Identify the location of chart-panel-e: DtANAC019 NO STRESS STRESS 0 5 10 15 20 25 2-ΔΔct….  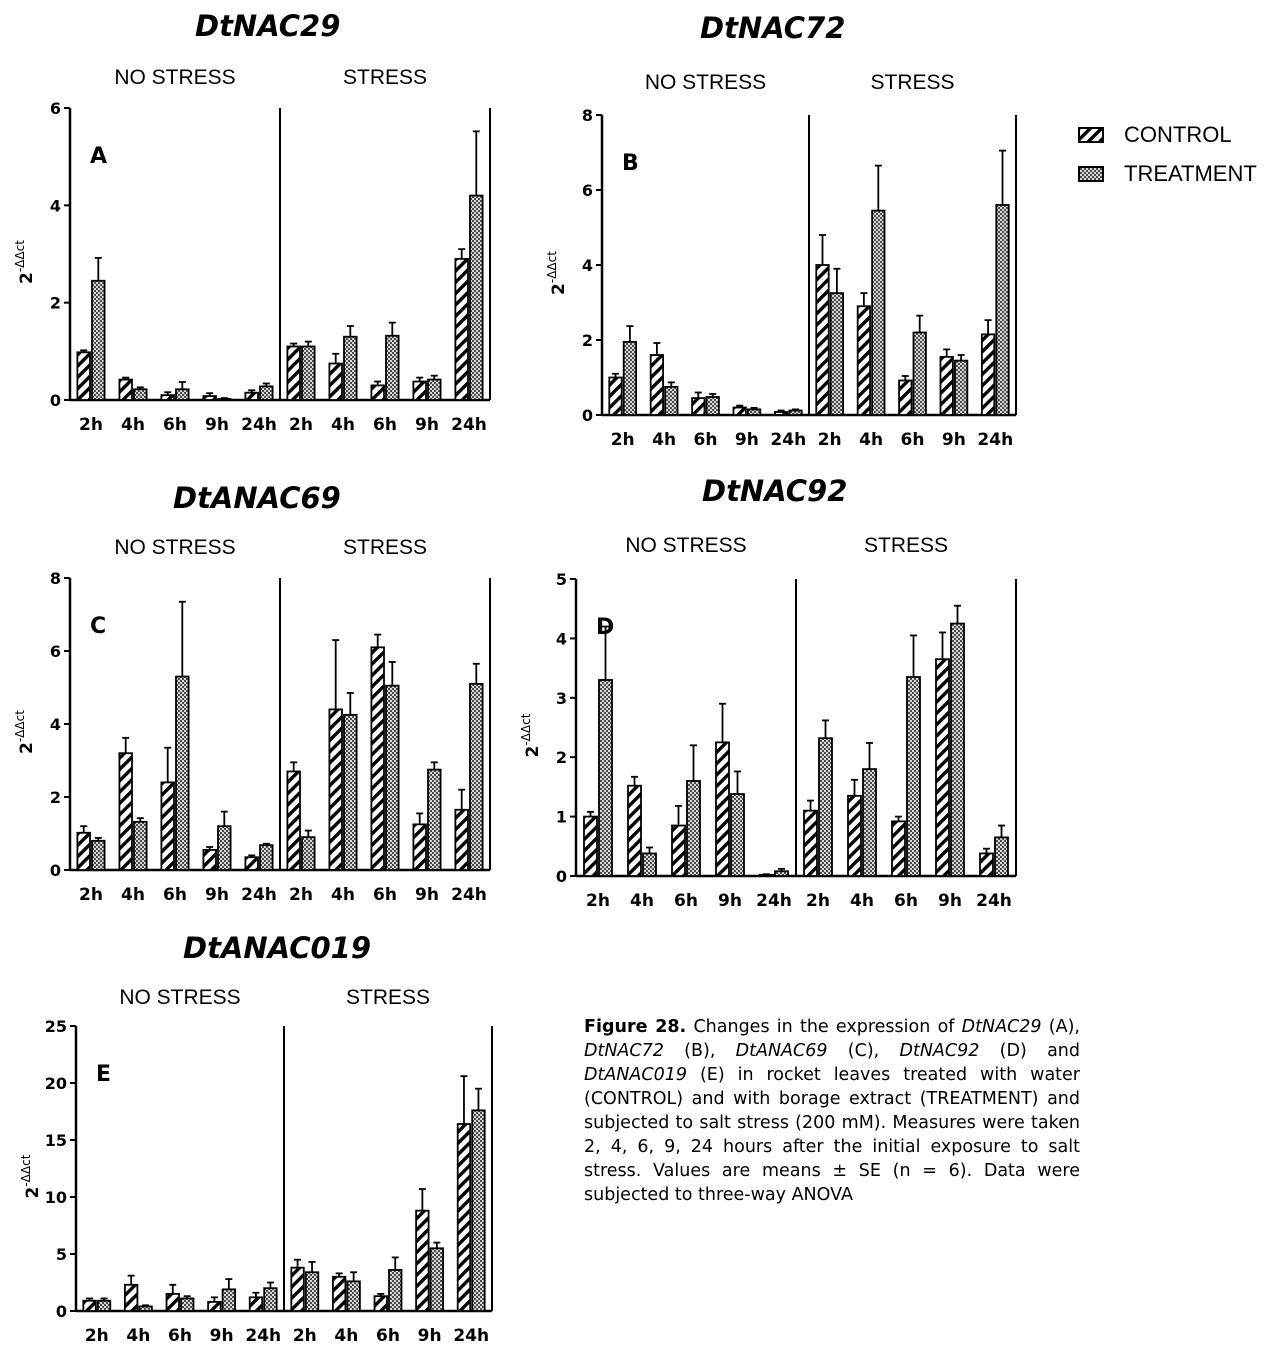
(260, 1145).